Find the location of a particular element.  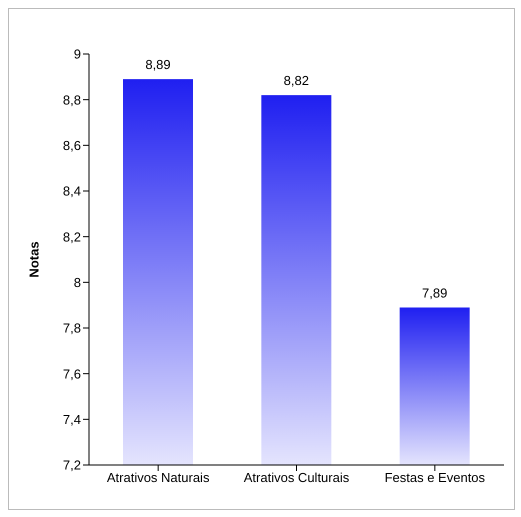

x-tick-label: Festas e Eventos is located at coordinates (435, 478).